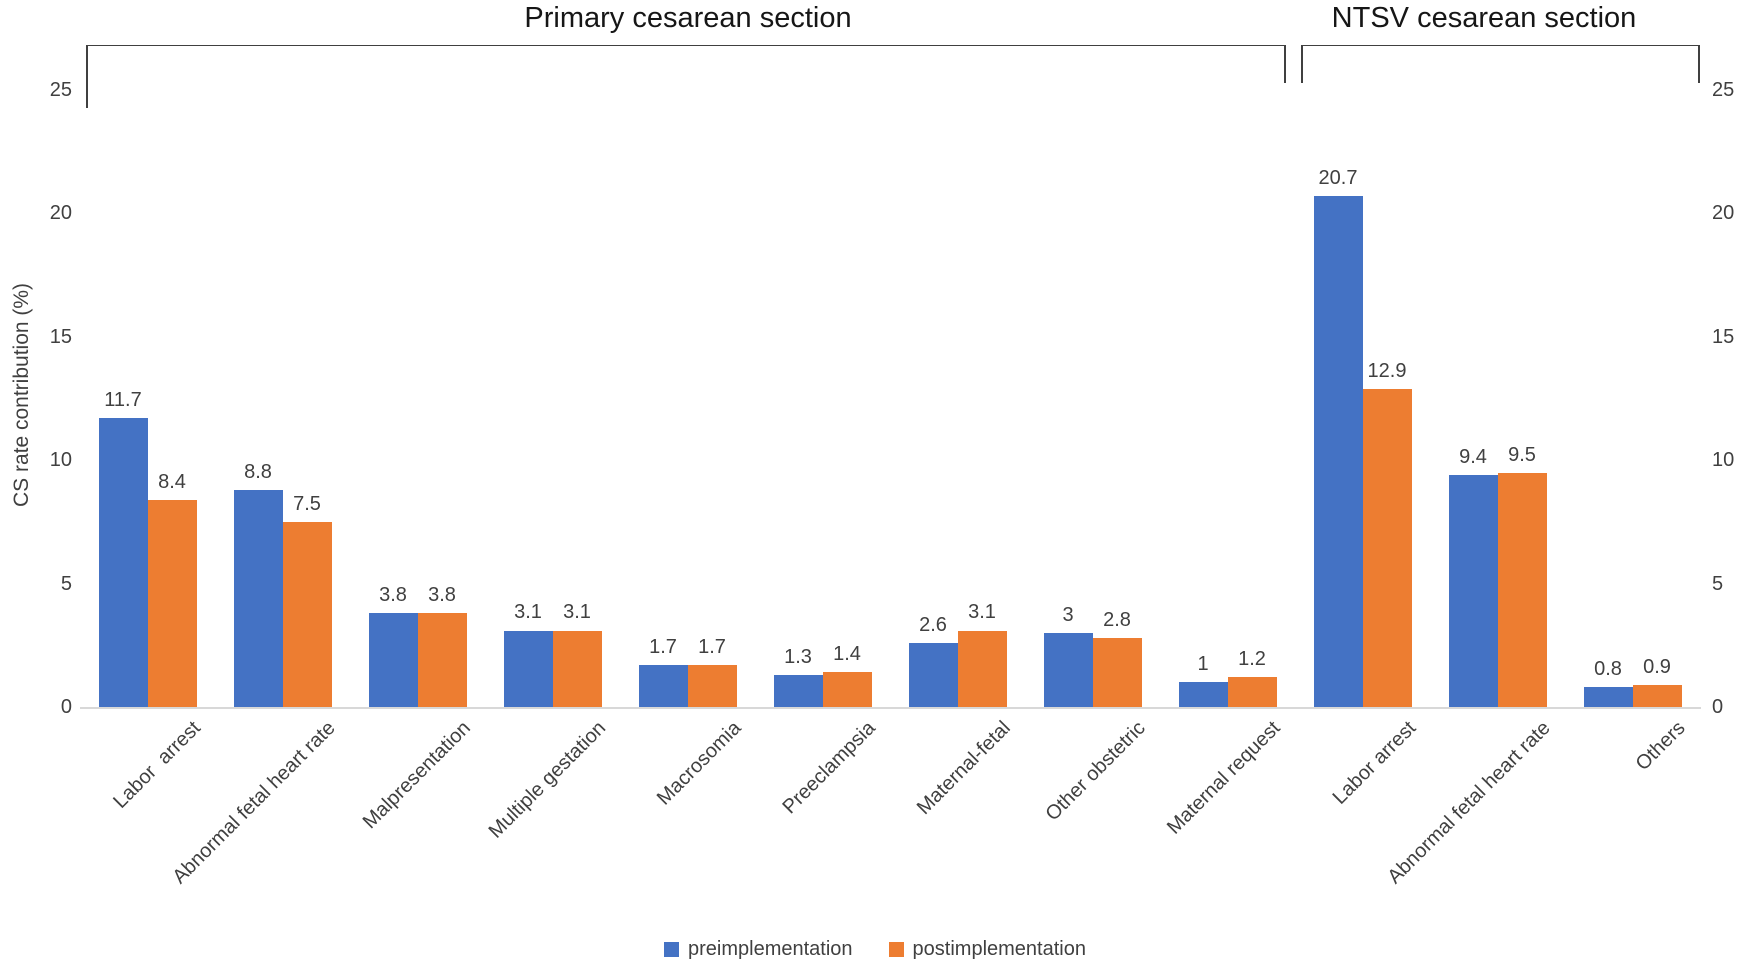 The width and height of the screenshot is (1750, 967). What do you see at coordinates (547, 780) in the screenshot?
I see `category-label-4: Multiple gestation` at bounding box center [547, 780].